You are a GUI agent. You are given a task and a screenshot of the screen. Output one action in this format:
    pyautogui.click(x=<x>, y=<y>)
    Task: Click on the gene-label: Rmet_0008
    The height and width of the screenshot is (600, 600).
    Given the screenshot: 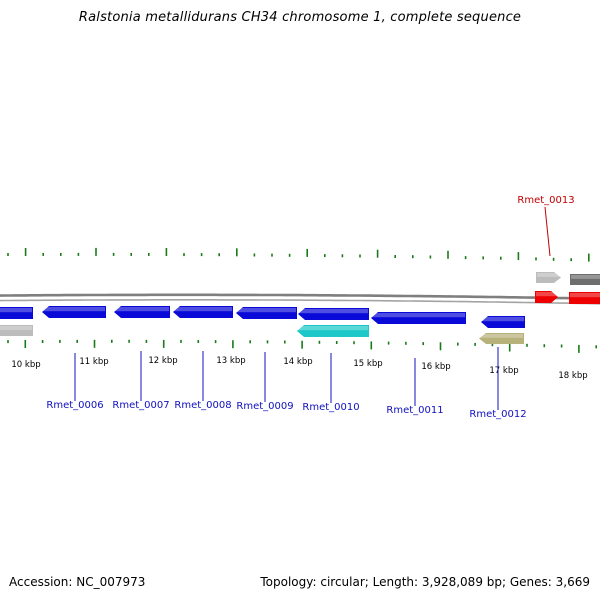 What is the action you would take?
    pyautogui.click(x=202, y=405)
    